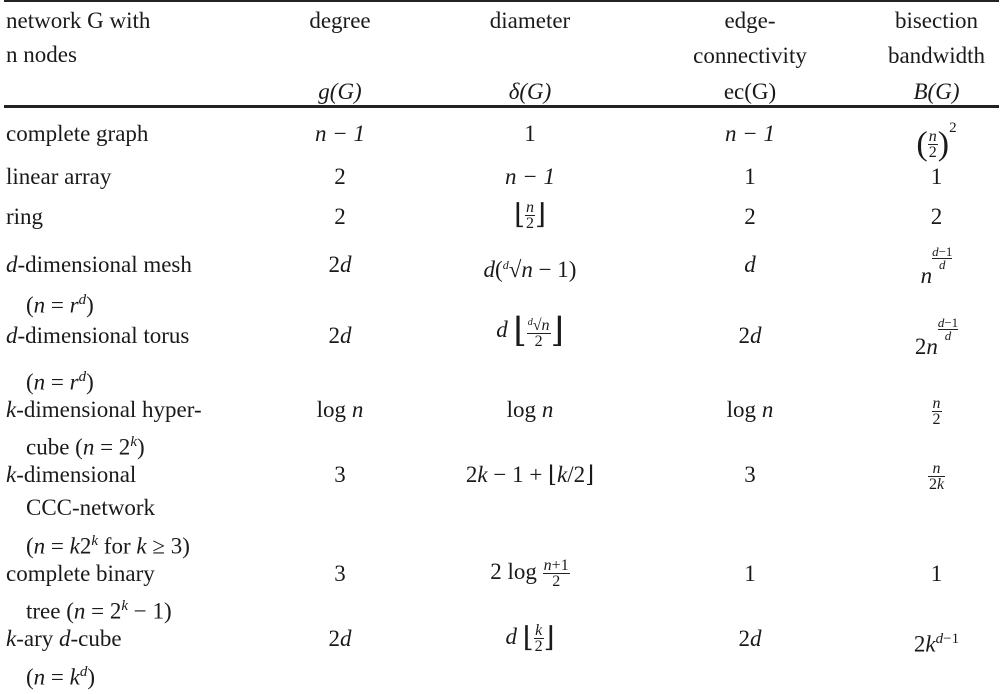 This screenshot has height=694, width=1003. I want to click on row-name: complete graph, so click(77, 133).